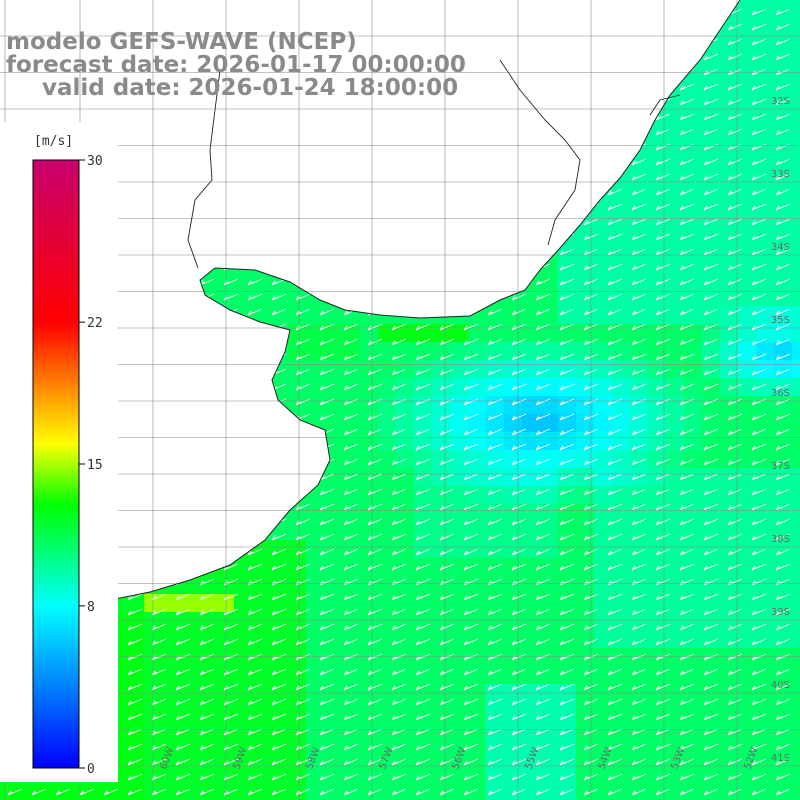 The width and height of the screenshot is (800, 800). What do you see at coordinates (780, 101) in the screenshot?
I see `latitude-label: 32S` at bounding box center [780, 101].